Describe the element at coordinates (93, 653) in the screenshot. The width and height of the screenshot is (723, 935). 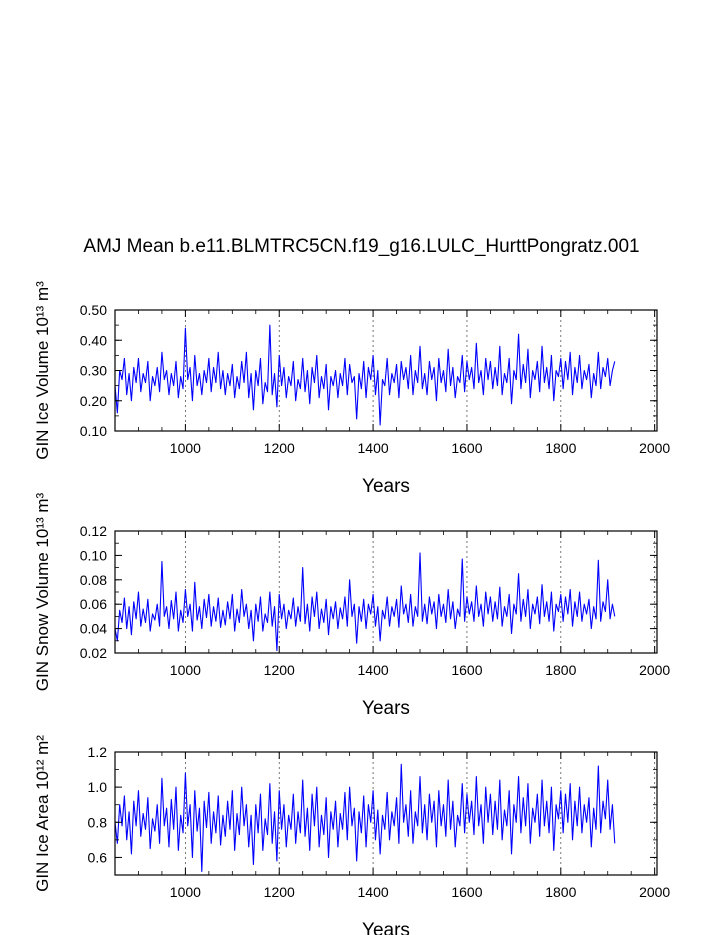
I see `y-tick-label: 0.02` at that location.